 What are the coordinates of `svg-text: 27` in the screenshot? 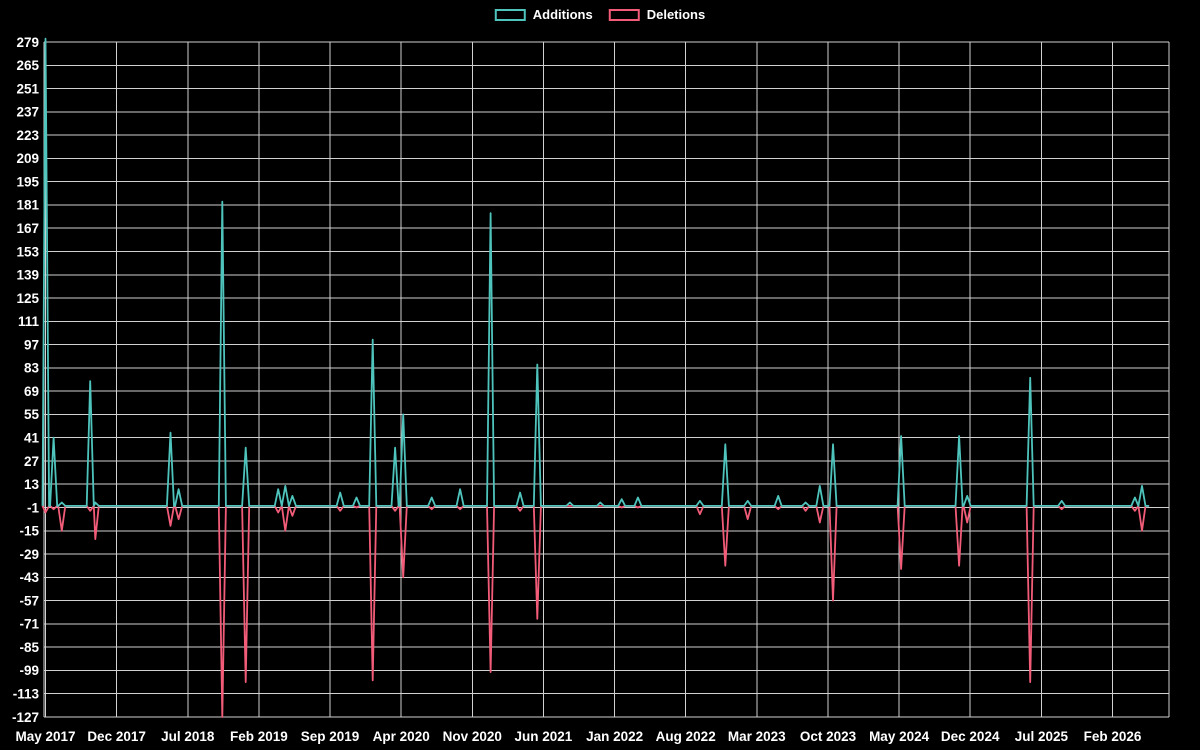 It's located at (31, 461).